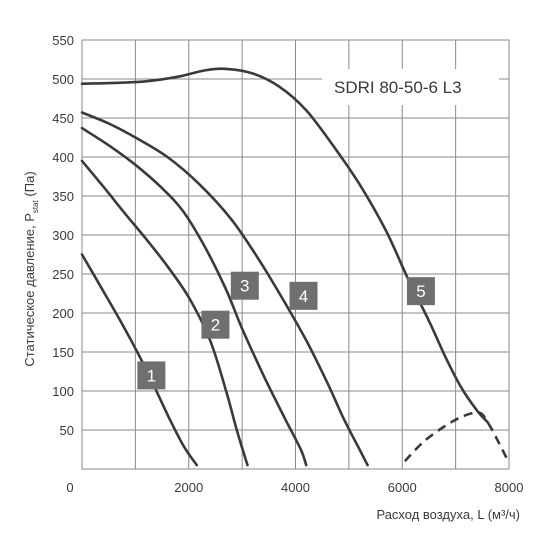  I want to click on series-line-limit, so click(457, 437).